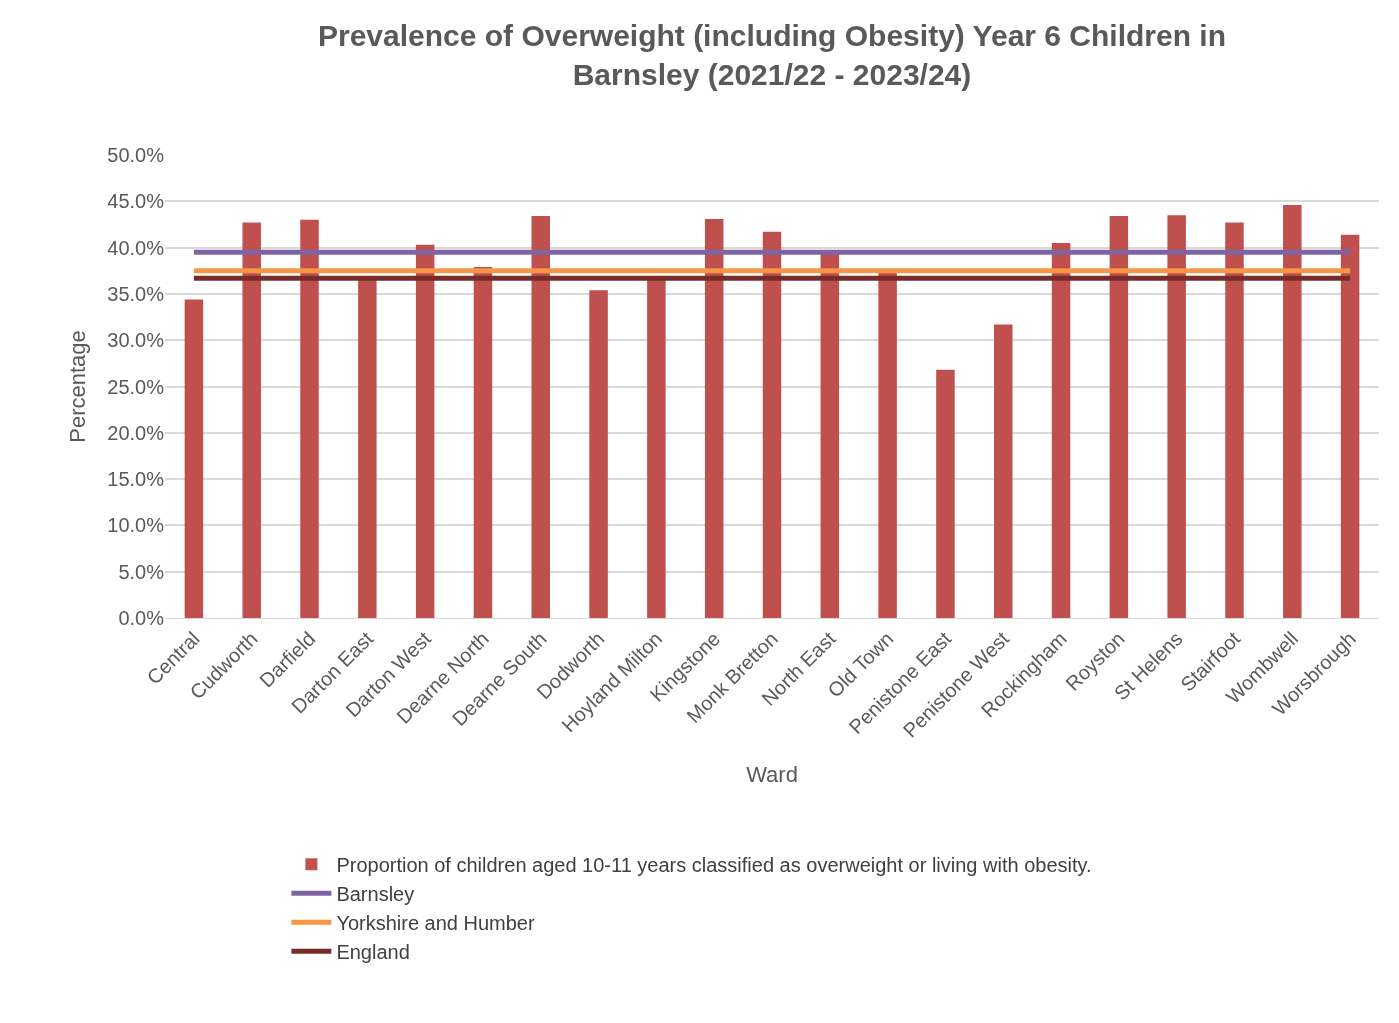  What do you see at coordinates (78, 386) in the screenshot?
I see `y-axis-title: Percentage` at bounding box center [78, 386].